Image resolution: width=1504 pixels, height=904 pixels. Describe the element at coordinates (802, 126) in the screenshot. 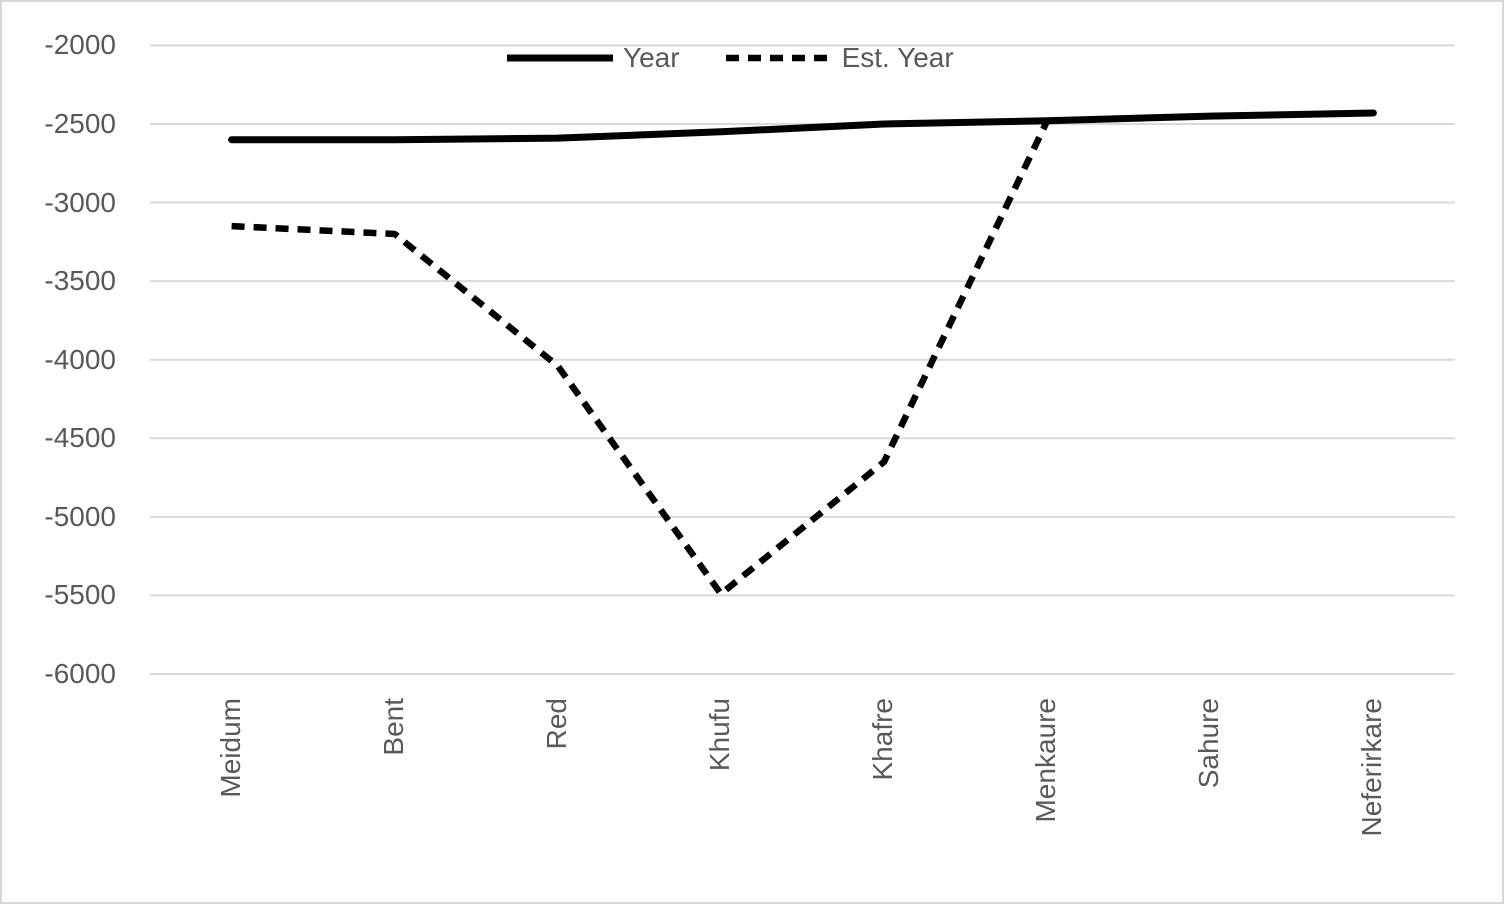

I see `series-year-line` at that location.